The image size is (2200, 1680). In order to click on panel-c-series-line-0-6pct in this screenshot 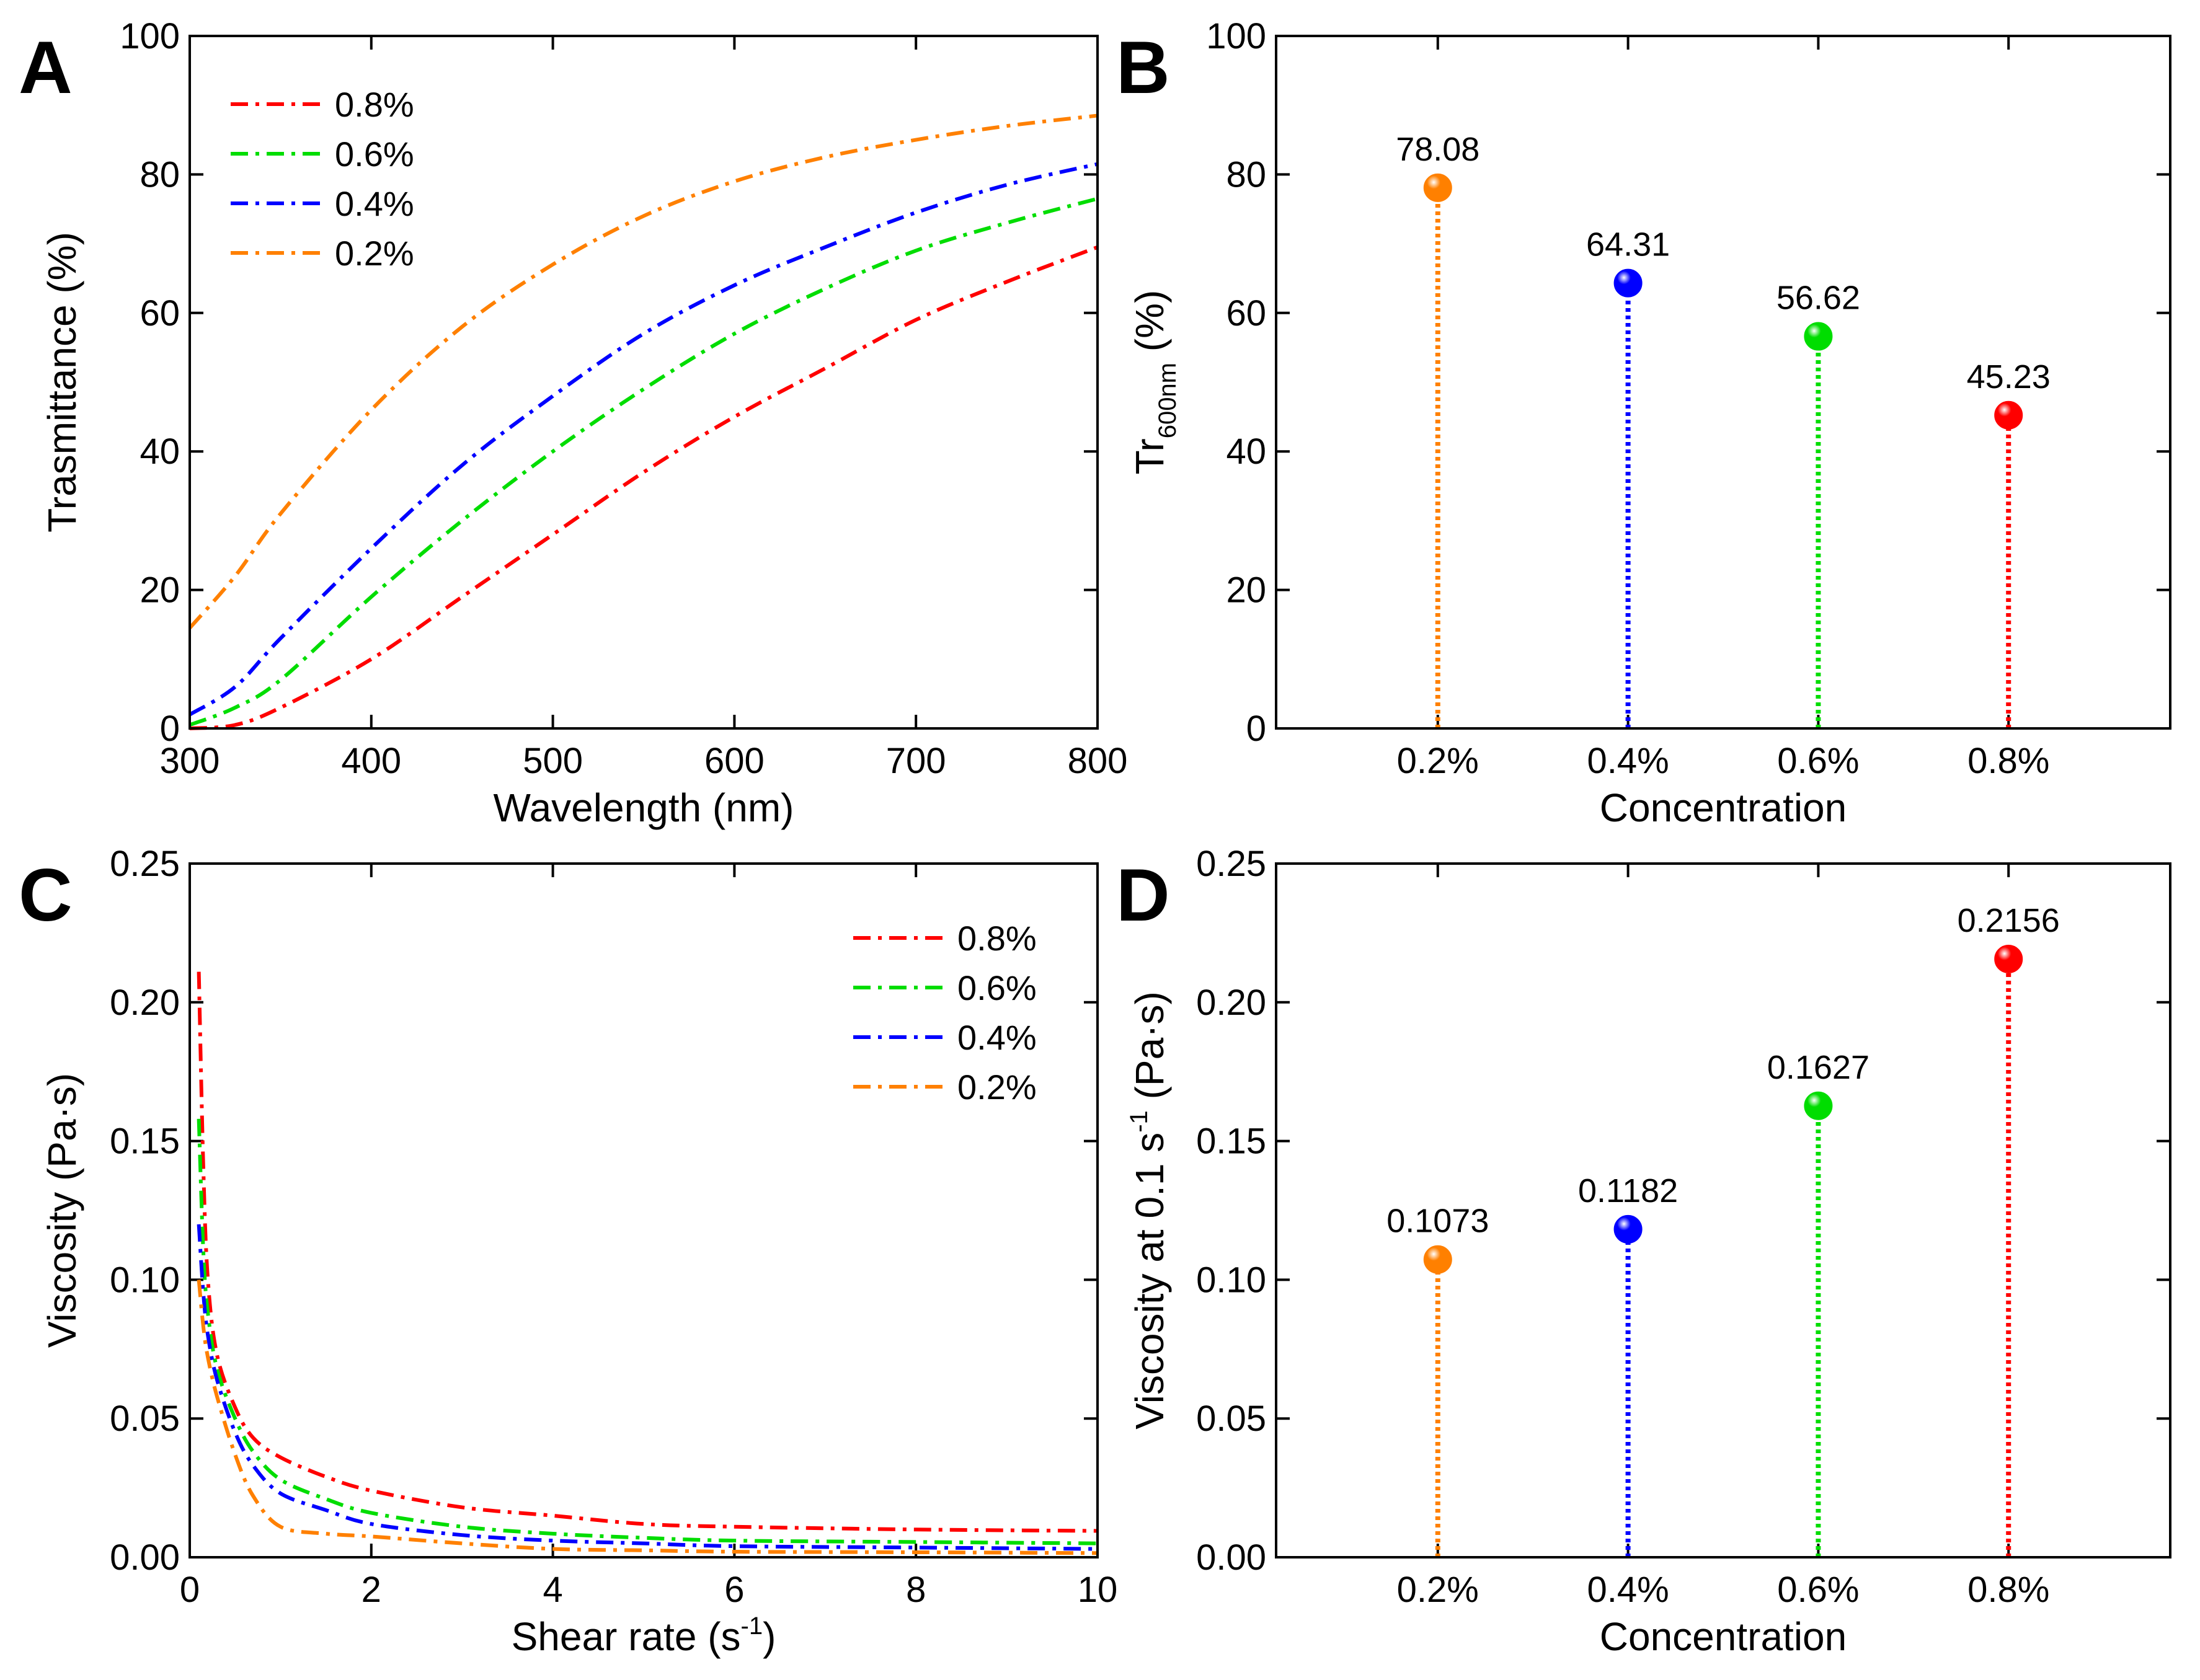, I will do `click(647, 1332)`.